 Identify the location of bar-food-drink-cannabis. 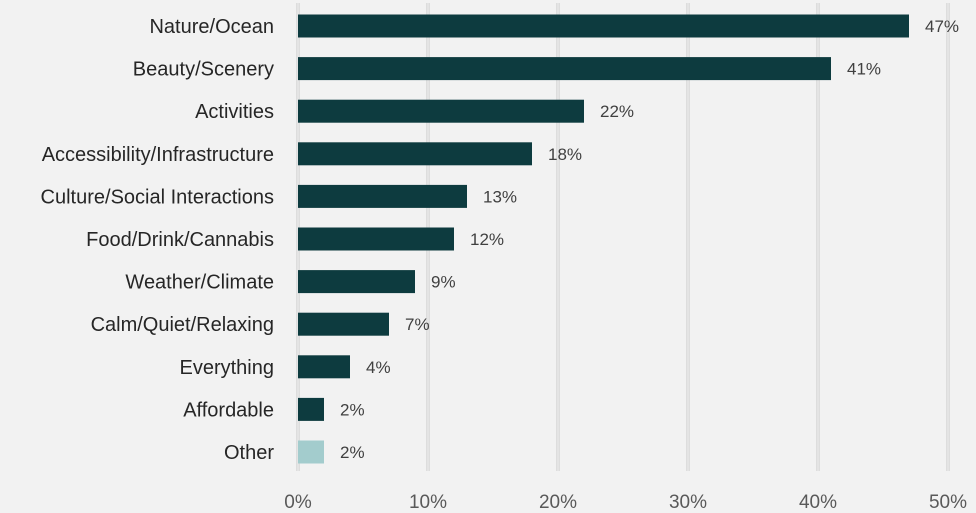
(376, 239).